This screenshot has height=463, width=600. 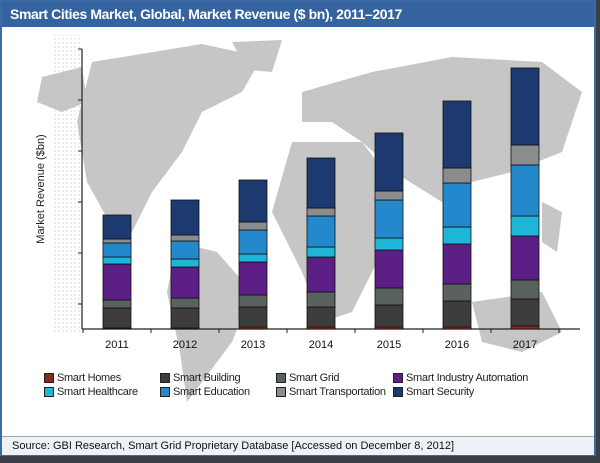 I want to click on legend-label: Smart Healthcare, so click(x=97, y=392).